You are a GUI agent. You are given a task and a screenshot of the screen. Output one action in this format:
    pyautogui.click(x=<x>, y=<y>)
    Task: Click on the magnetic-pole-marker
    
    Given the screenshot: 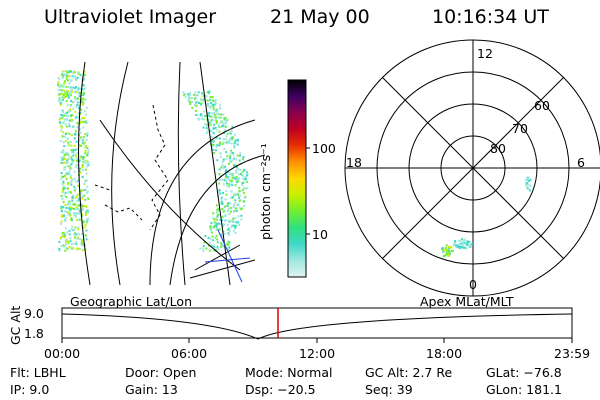 What is the action you would take?
    pyautogui.click(x=227, y=256)
    